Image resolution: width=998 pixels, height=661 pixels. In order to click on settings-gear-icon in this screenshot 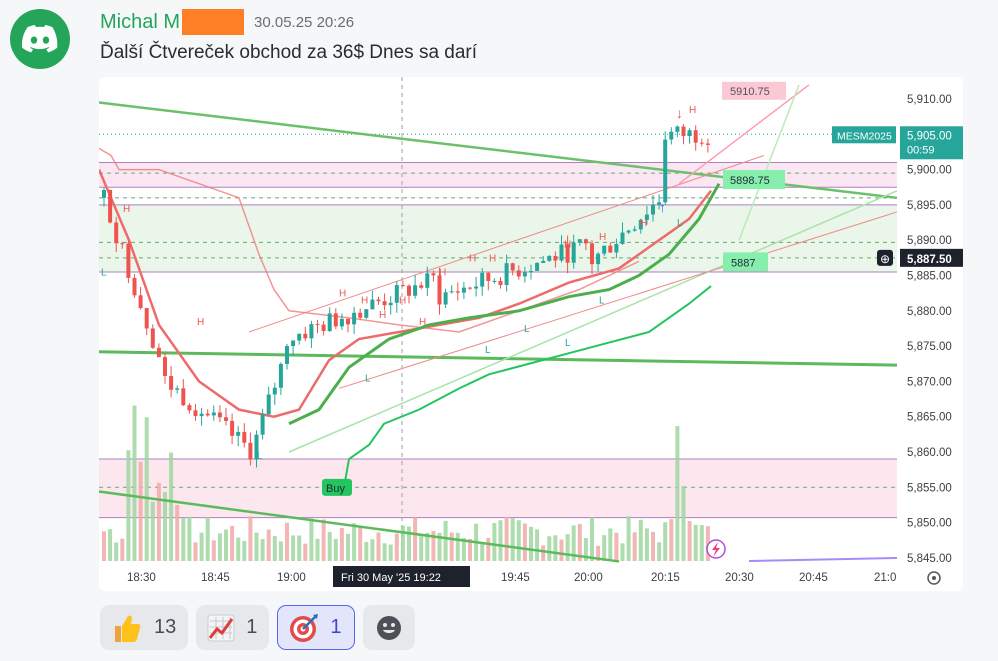, I will do `click(934, 578)`.